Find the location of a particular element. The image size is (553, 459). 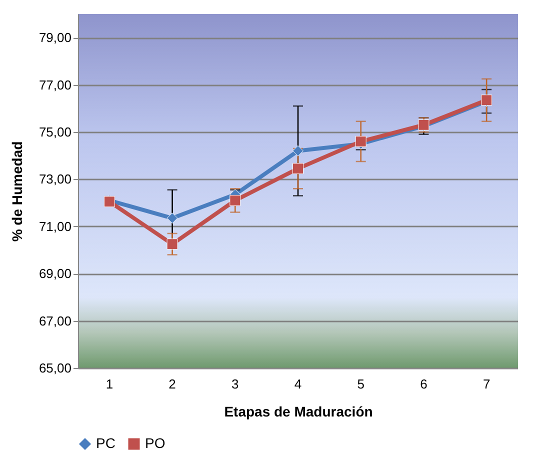

legend-label: PC is located at coordinates (106, 443).